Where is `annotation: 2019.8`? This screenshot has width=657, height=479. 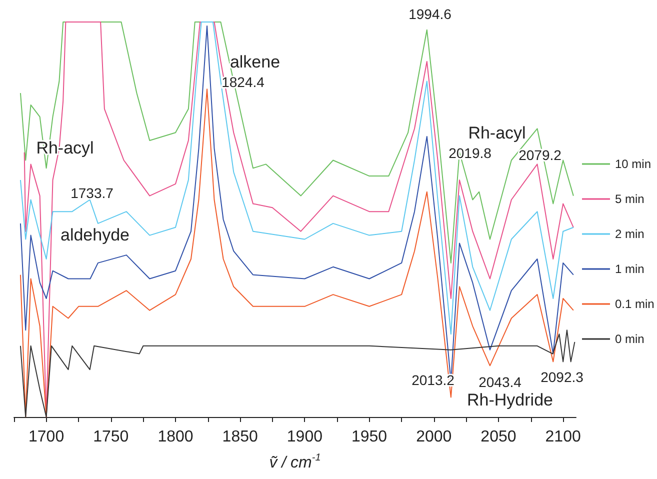
annotation: 2019.8 is located at coordinates (470, 153).